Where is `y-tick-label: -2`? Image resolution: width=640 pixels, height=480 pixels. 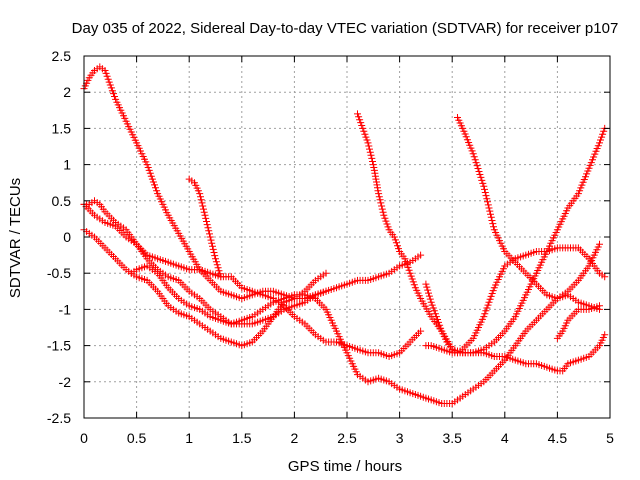
y-tick-label: -2 is located at coordinates (65, 382).